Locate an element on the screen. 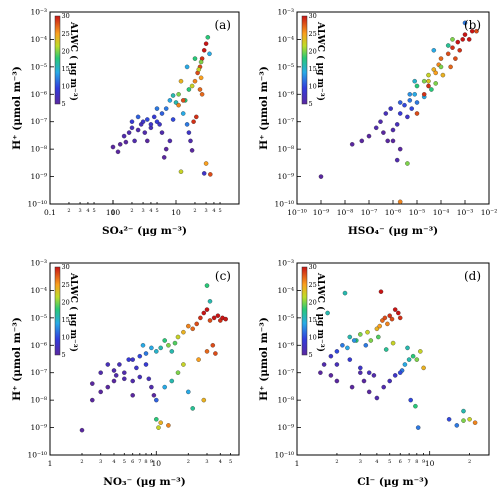  panel-tag: (b) is located at coordinates (472, 25).